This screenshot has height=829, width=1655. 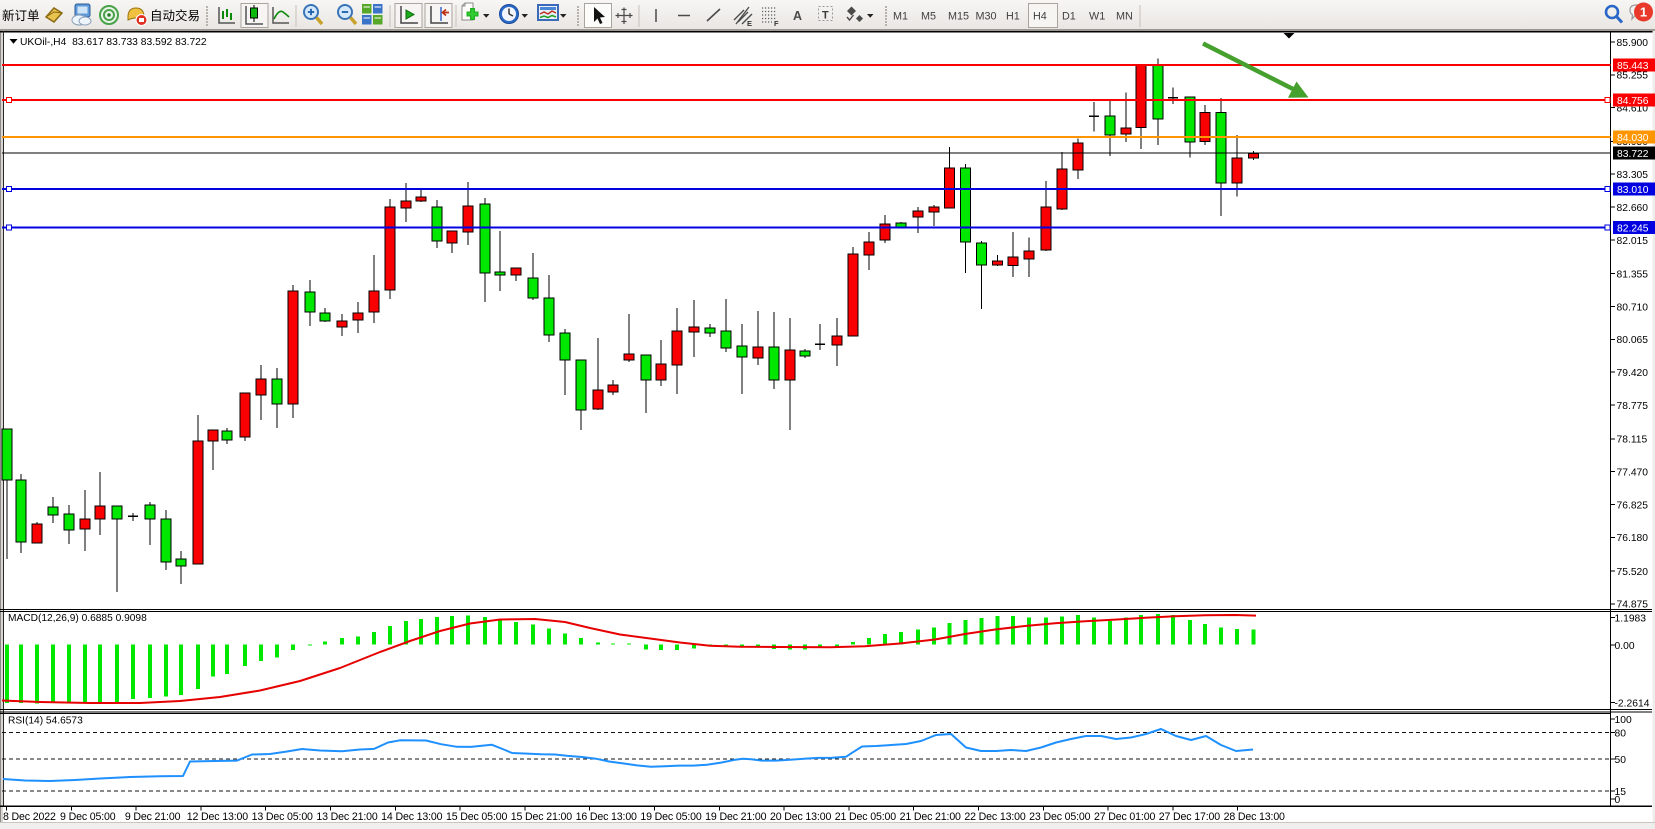 I want to click on svg-text: 79.420, so click(x=1633, y=373).